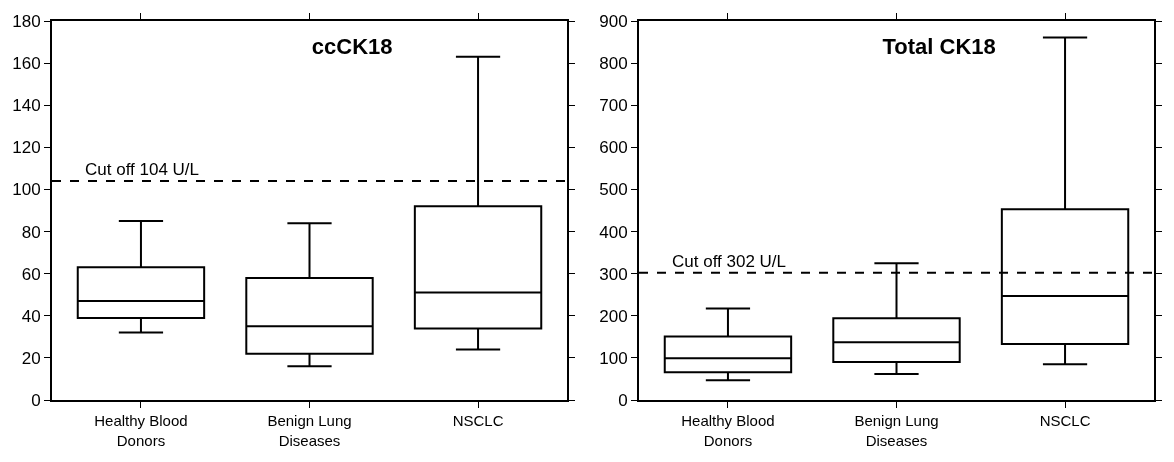 This screenshot has height=462, width=1174. Describe the element at coordinates (31, 358) in the screenshot. I see `y-tick-label: 20` at that location.